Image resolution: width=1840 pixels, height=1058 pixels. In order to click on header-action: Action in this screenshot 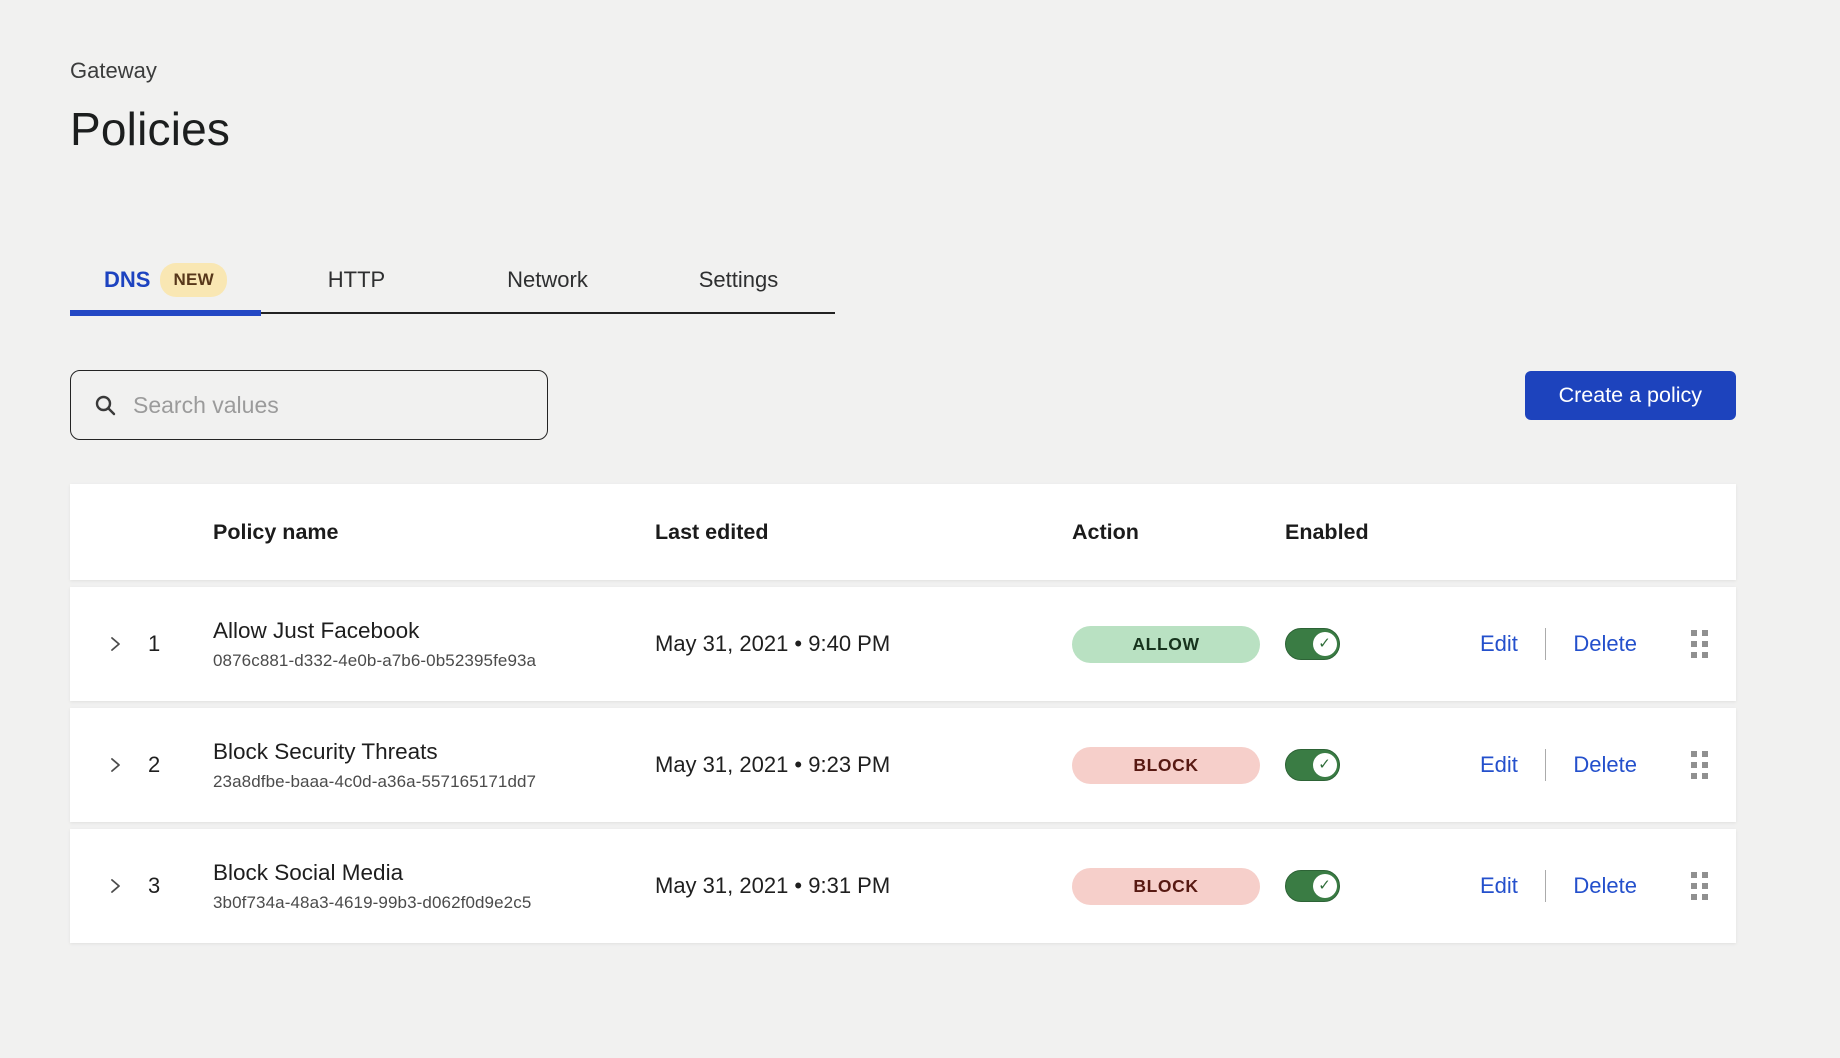, I will do `click(1105, 531)`.